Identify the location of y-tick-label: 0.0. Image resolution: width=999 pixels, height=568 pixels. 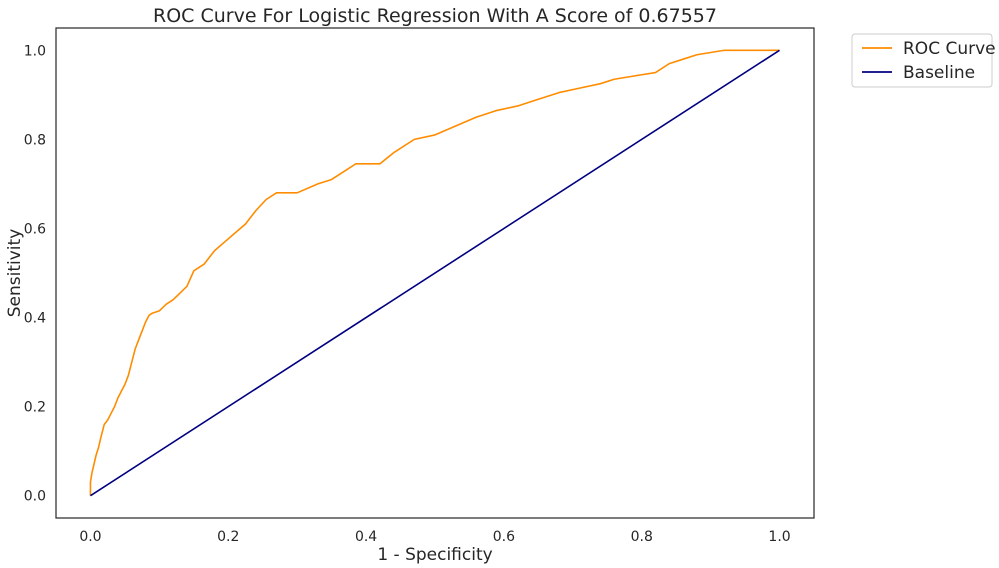
(35, 497).